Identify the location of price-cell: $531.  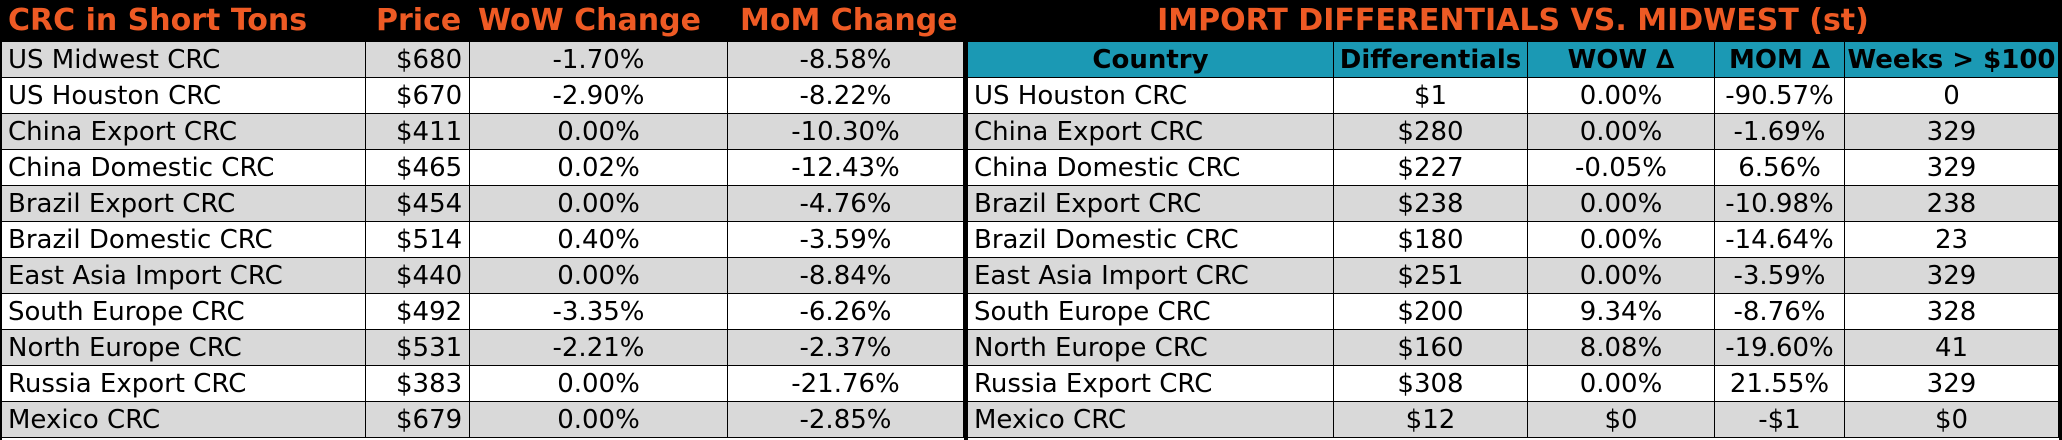
(418, 348).